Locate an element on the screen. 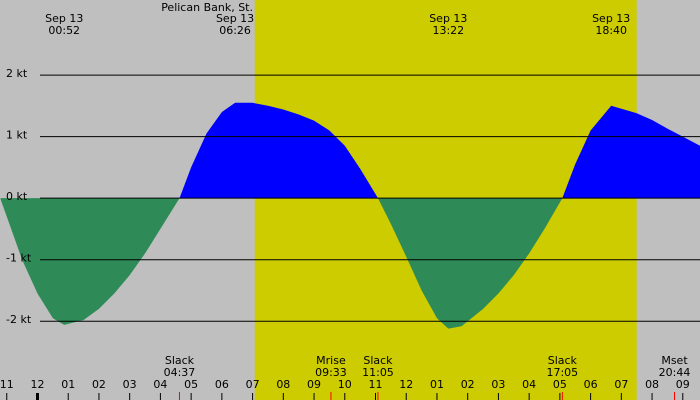  y-tick-label: -2 kt is located at coordinates (19, 319).